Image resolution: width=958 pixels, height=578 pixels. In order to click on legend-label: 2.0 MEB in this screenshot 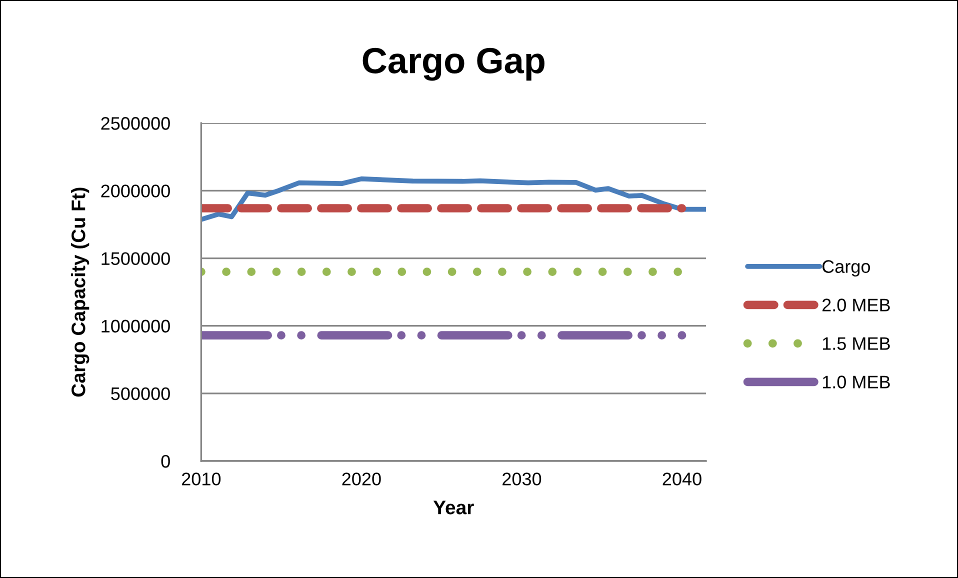, I will do `click(856, 305)`.